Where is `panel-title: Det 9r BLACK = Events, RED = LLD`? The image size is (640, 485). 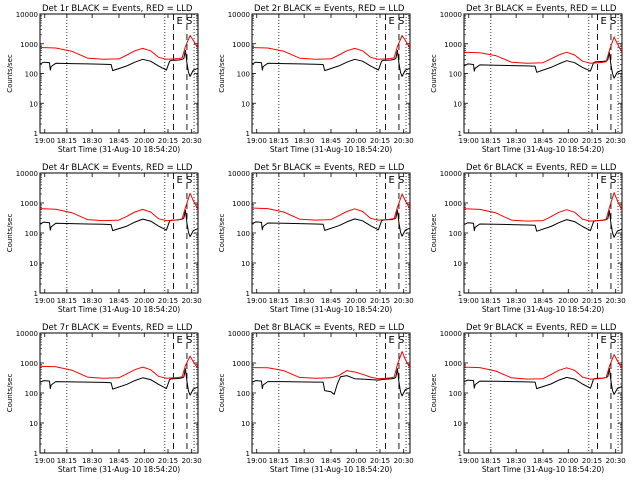
panel-title: Det 9r BLACK = Events, RED = LLD is located at coordinates (541, 328).